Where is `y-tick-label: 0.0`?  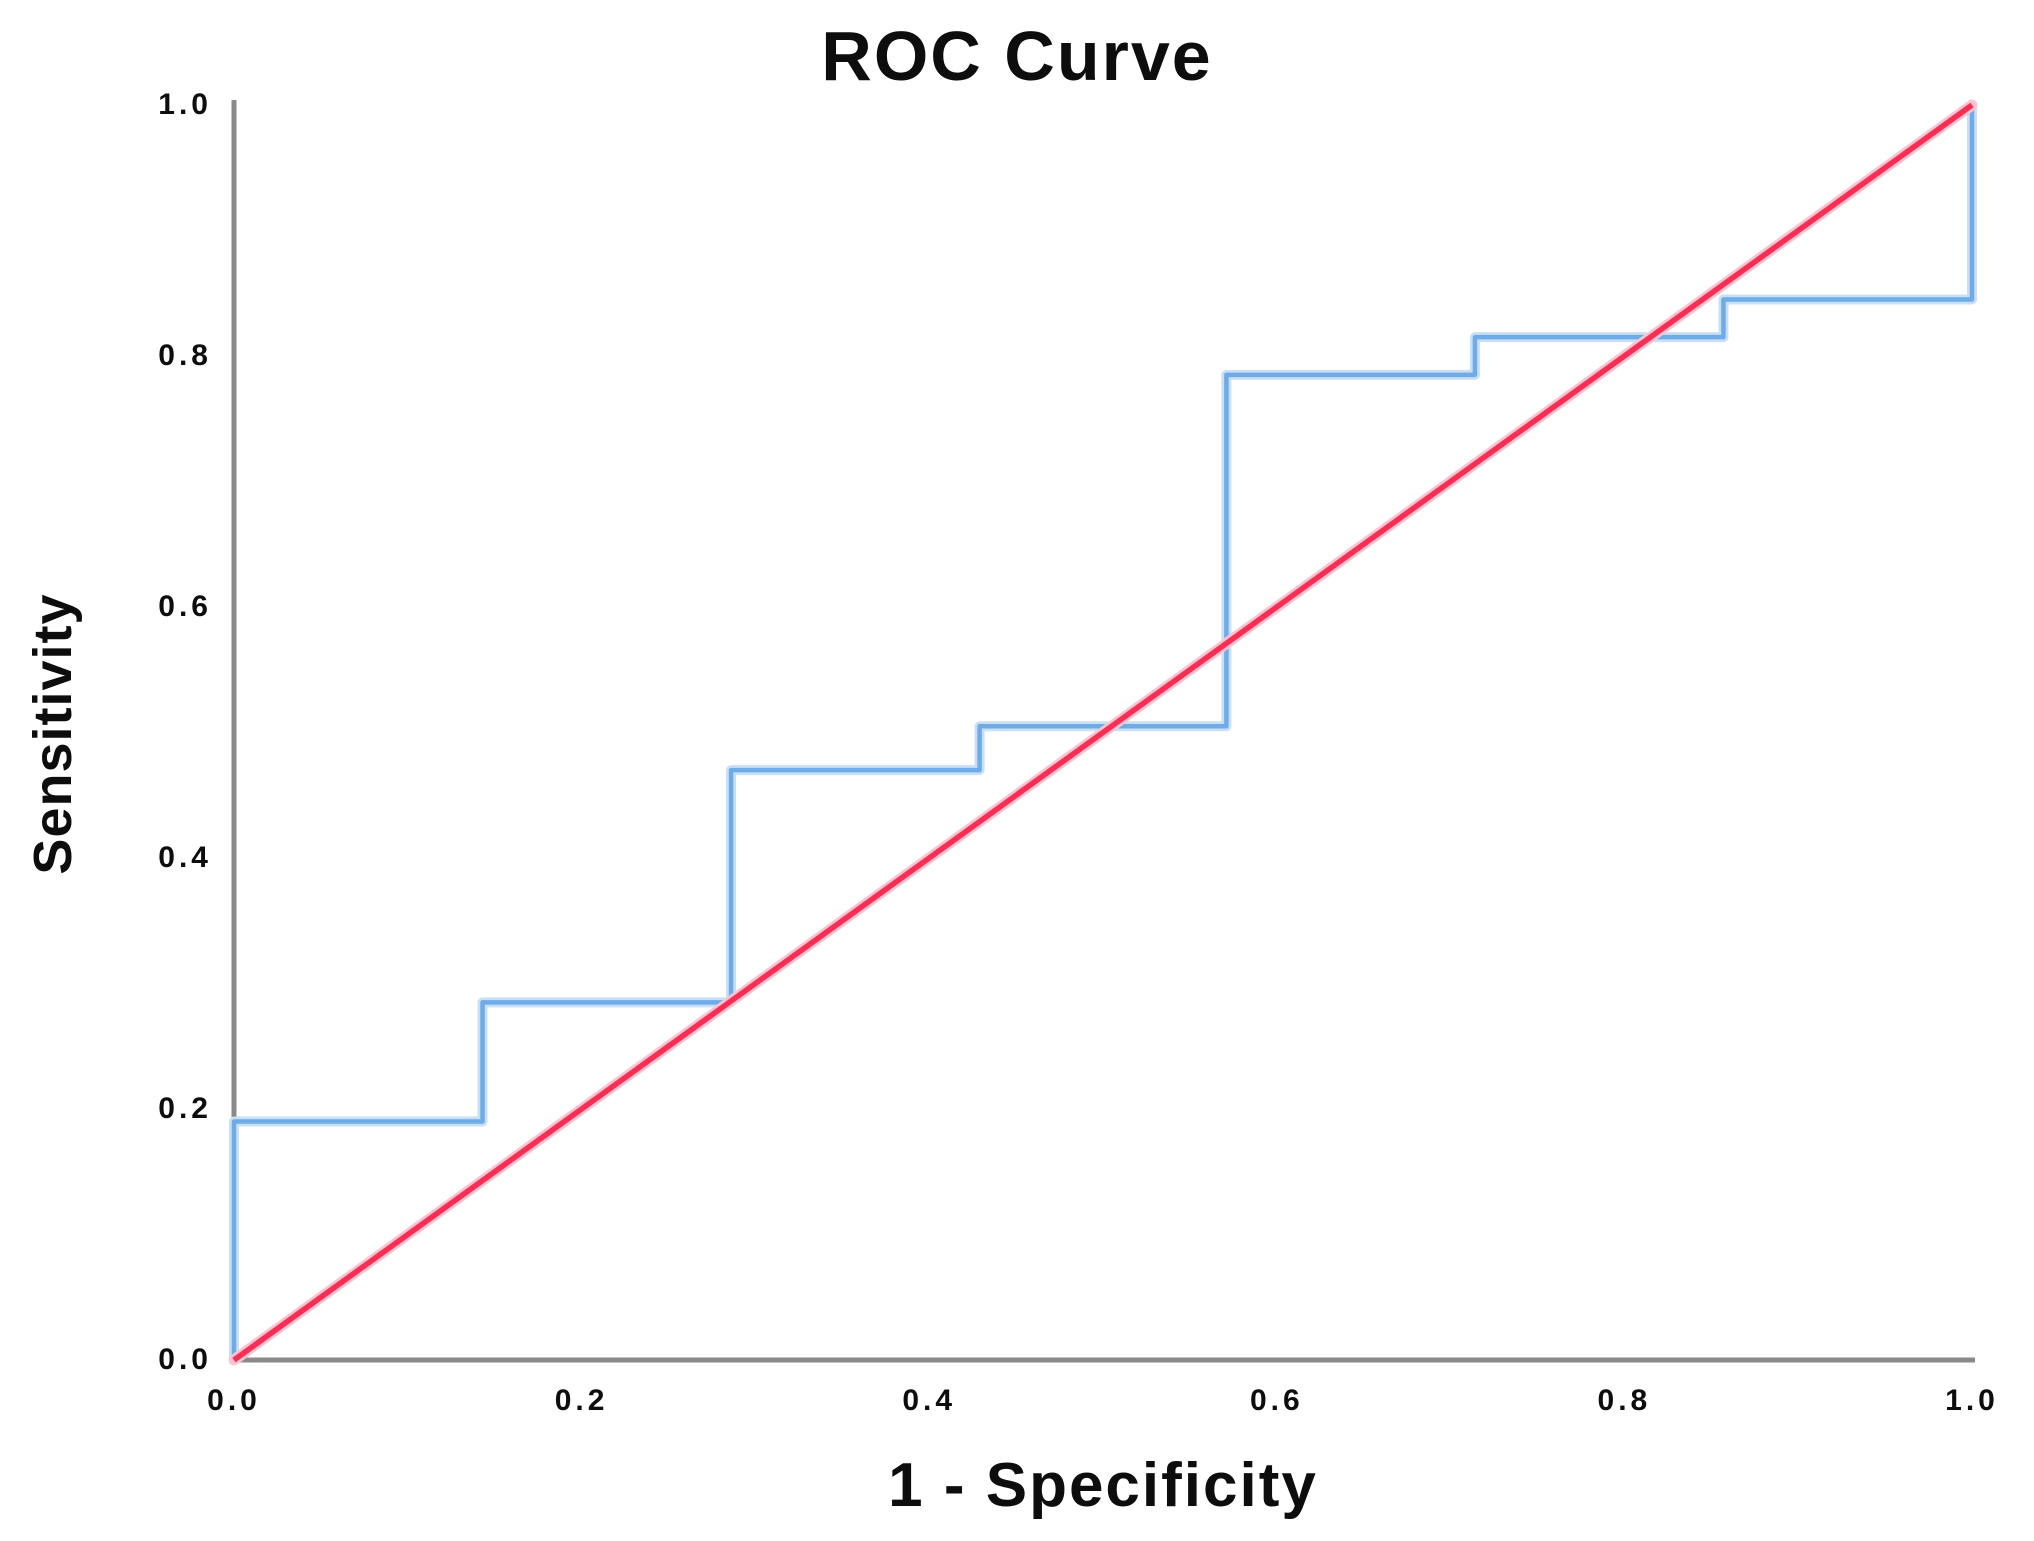 y-tick-label: 0.0 is located at coordinates (185, 1359).